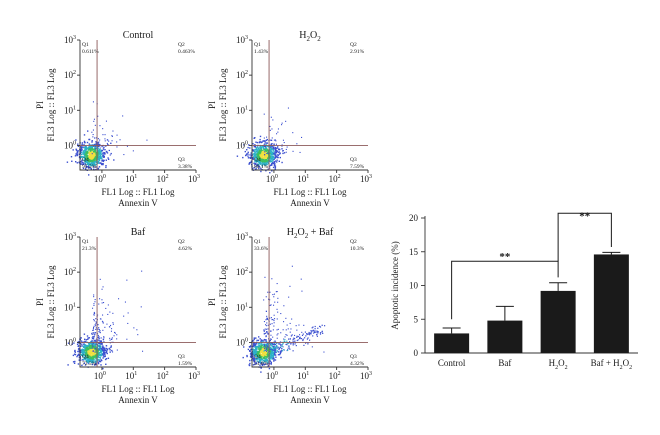 This screenshot has width=660, height=435. What do you see at coordinates (105, 320) in the screenshot?
I see `scatter-points` at bounding box center [105, 320].